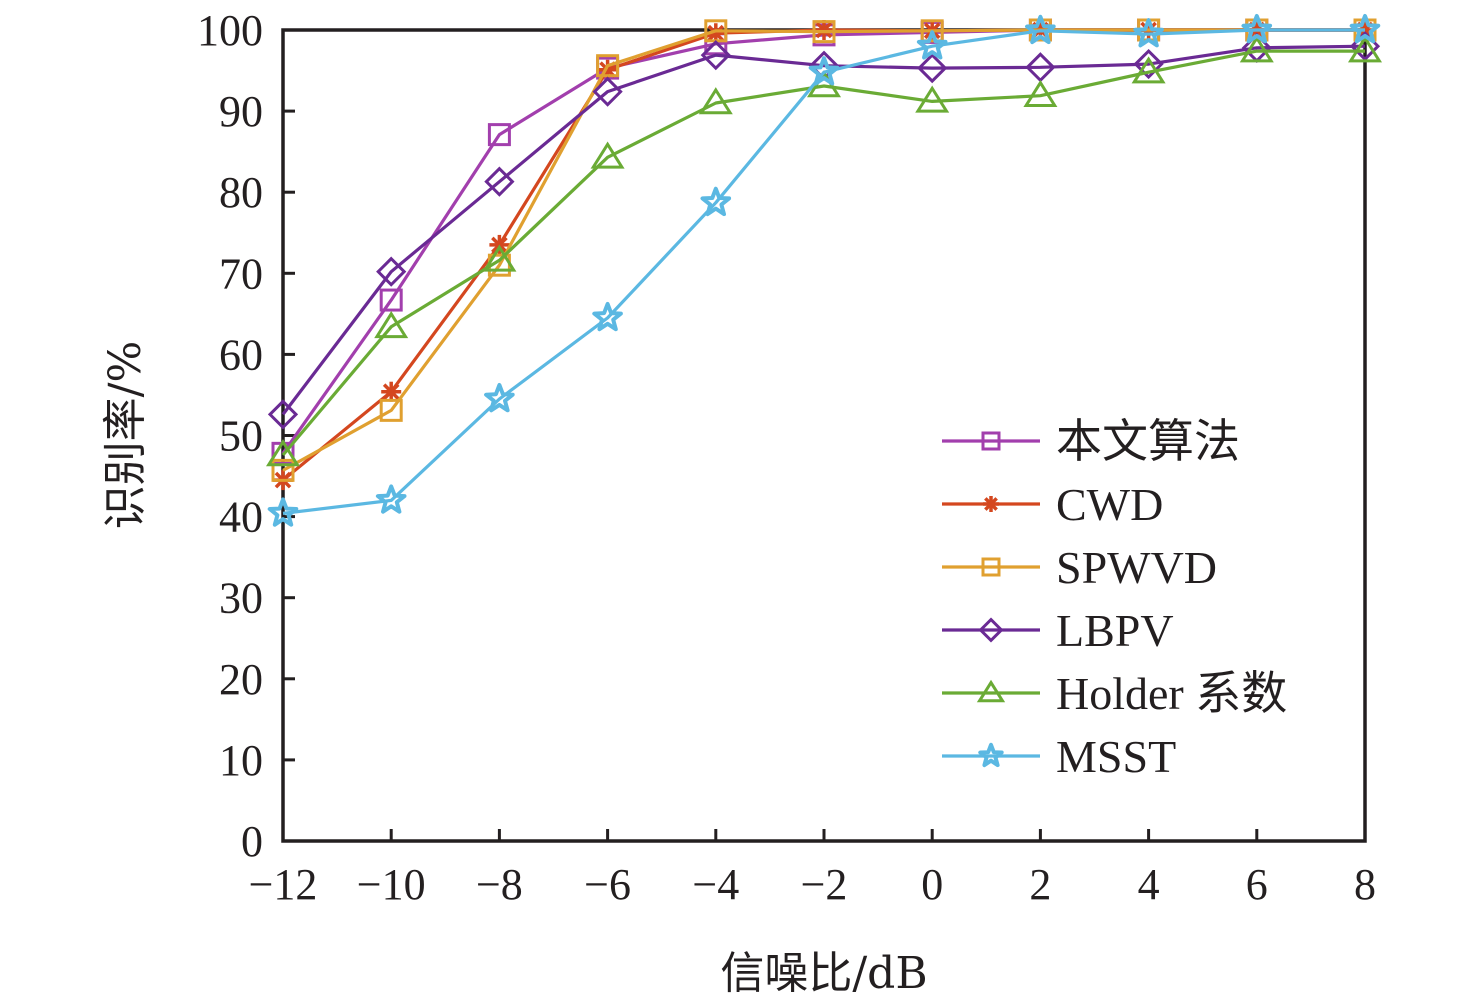 This screenshot has height=1003, width=1476. Describe the element at coordinates (283, 884) in the screenshot. I see `x-tick-label: −12` at that location.